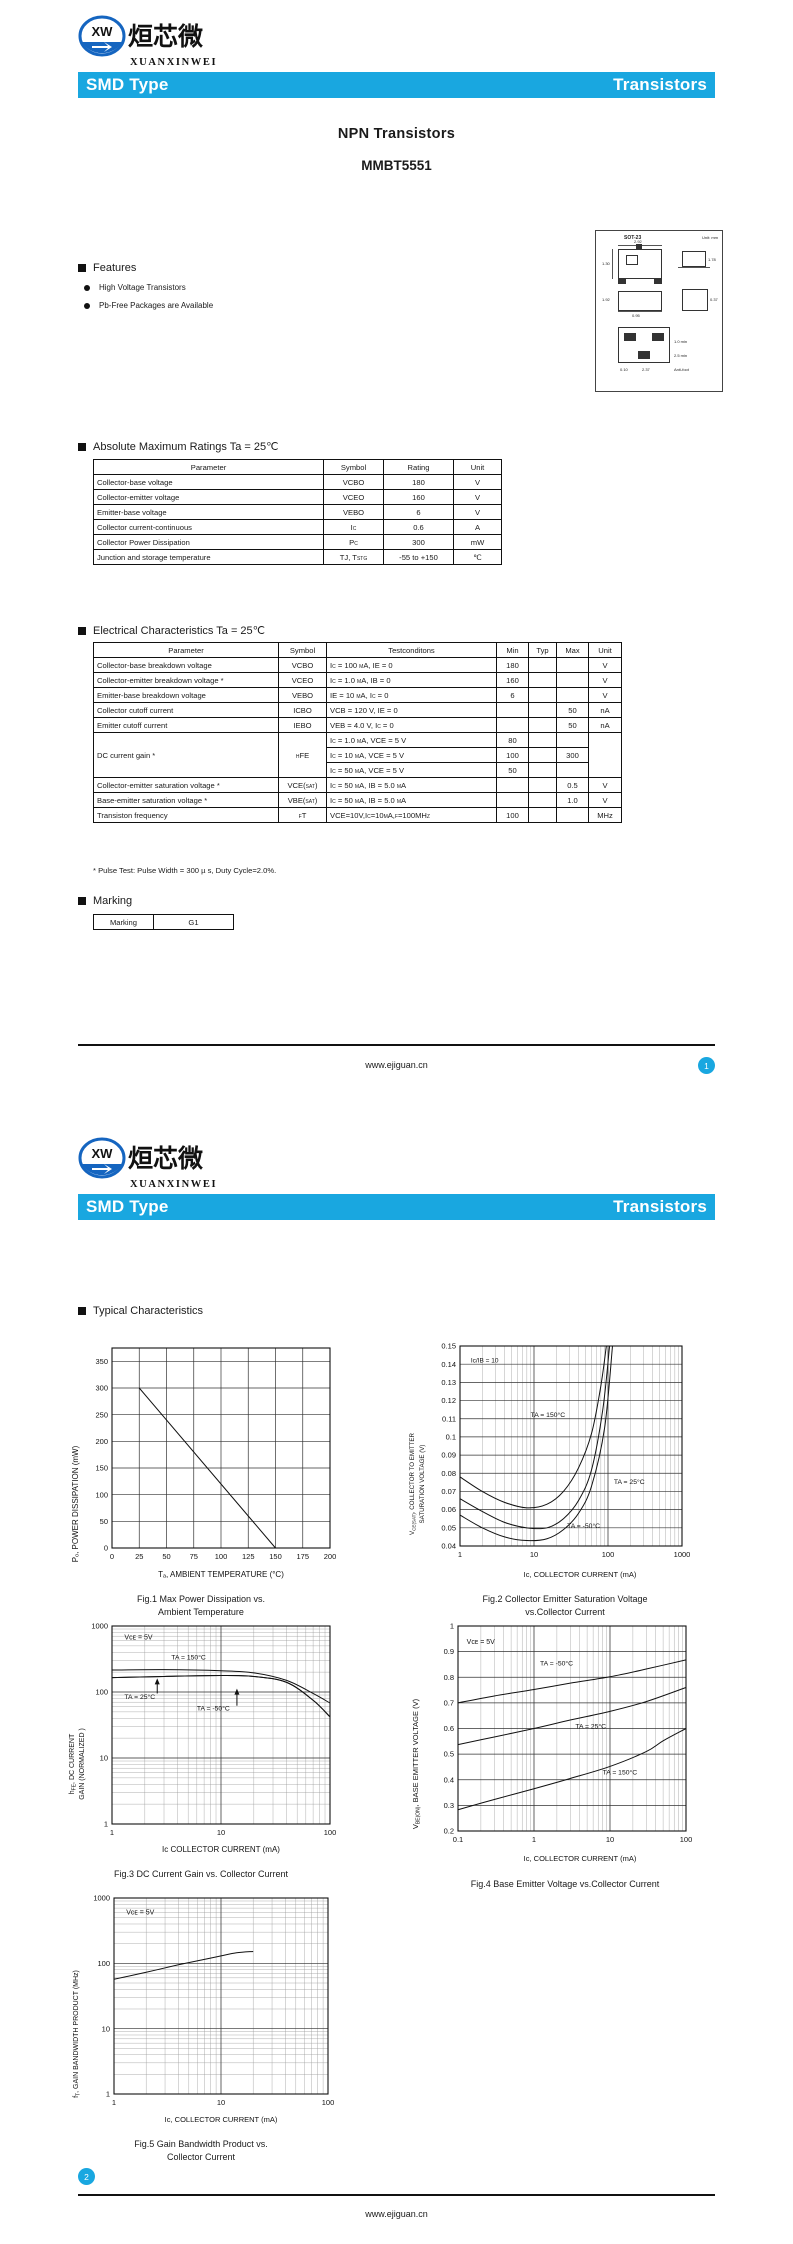 Image resolution: width=793 pixels, height=2244 pixels. What do you see at coordinates (396, 1065) in the screenshot?
I see `footer-url: www.ejiguan.cn` at bounding box center [396, 1065].